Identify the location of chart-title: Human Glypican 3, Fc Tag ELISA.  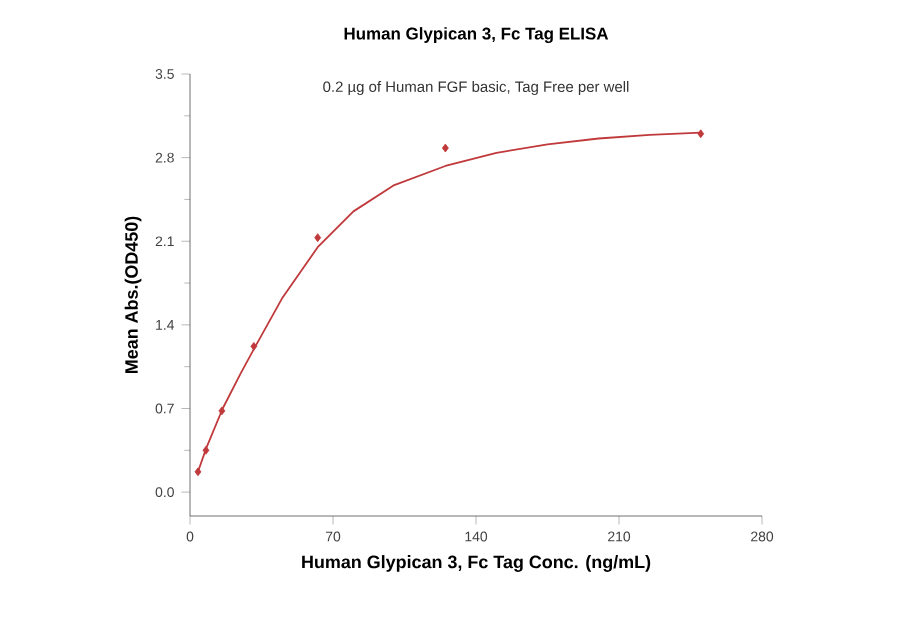
(476, 35).